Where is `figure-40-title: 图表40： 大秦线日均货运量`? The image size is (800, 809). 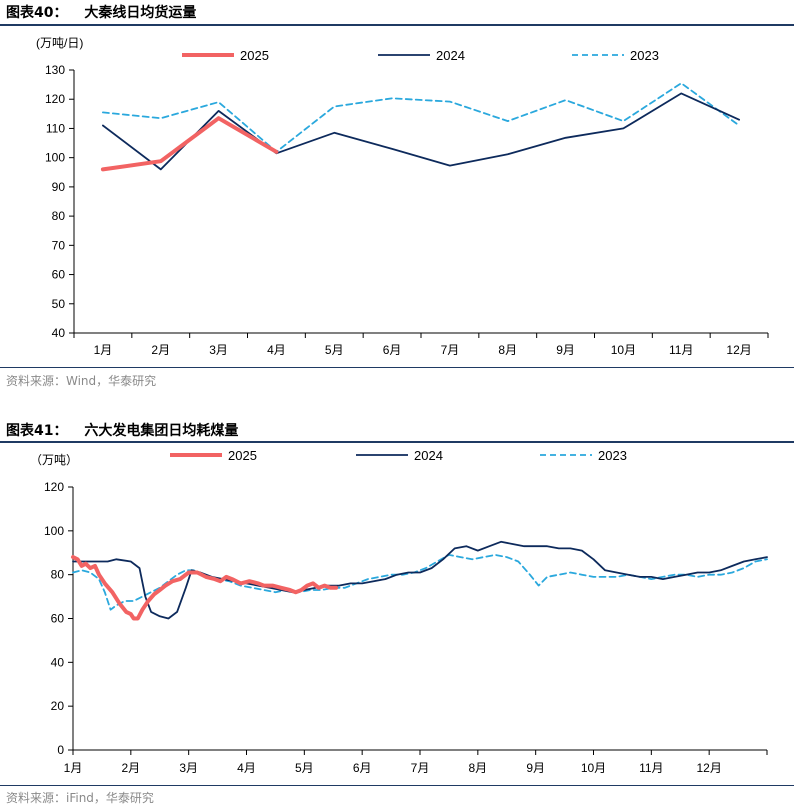 figure-40-title: 图表40： 大秦线日均货运量 is located at coordinates (101, 12).